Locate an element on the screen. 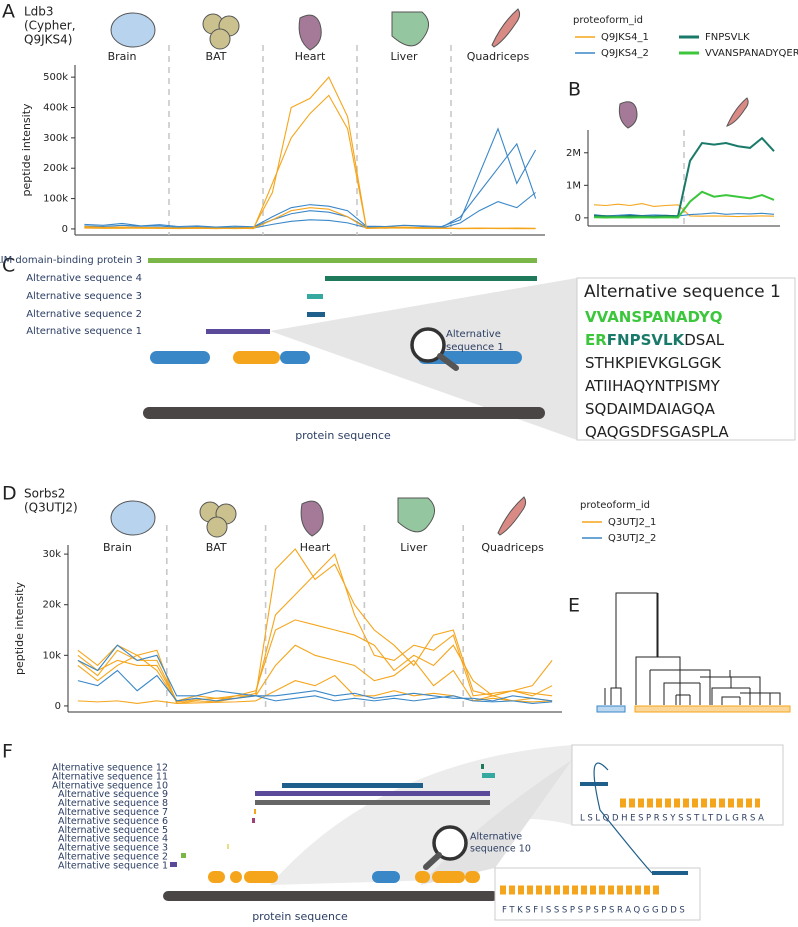  chart-title: Ldb3 is located at coordinates (39, 12).